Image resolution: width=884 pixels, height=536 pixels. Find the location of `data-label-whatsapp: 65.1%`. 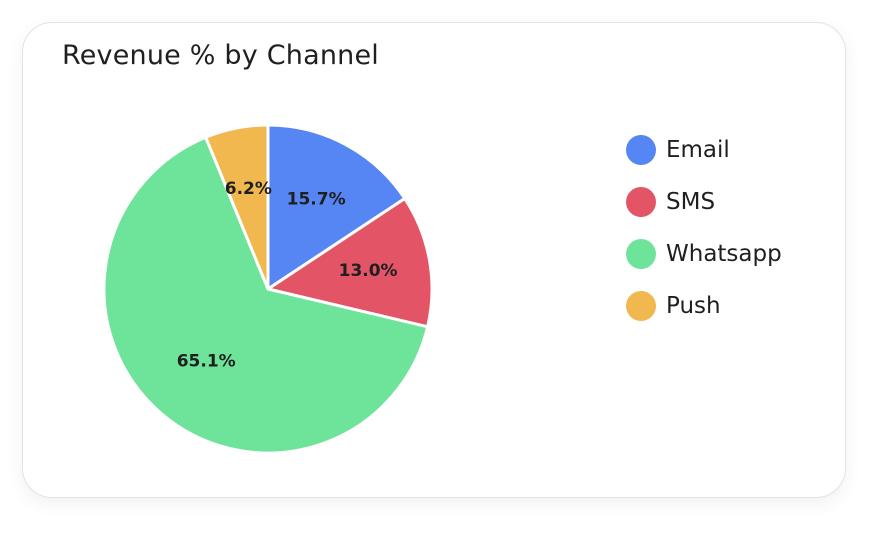

data-label-whatsapp: 65.1% is located at coordinates (206, 361).